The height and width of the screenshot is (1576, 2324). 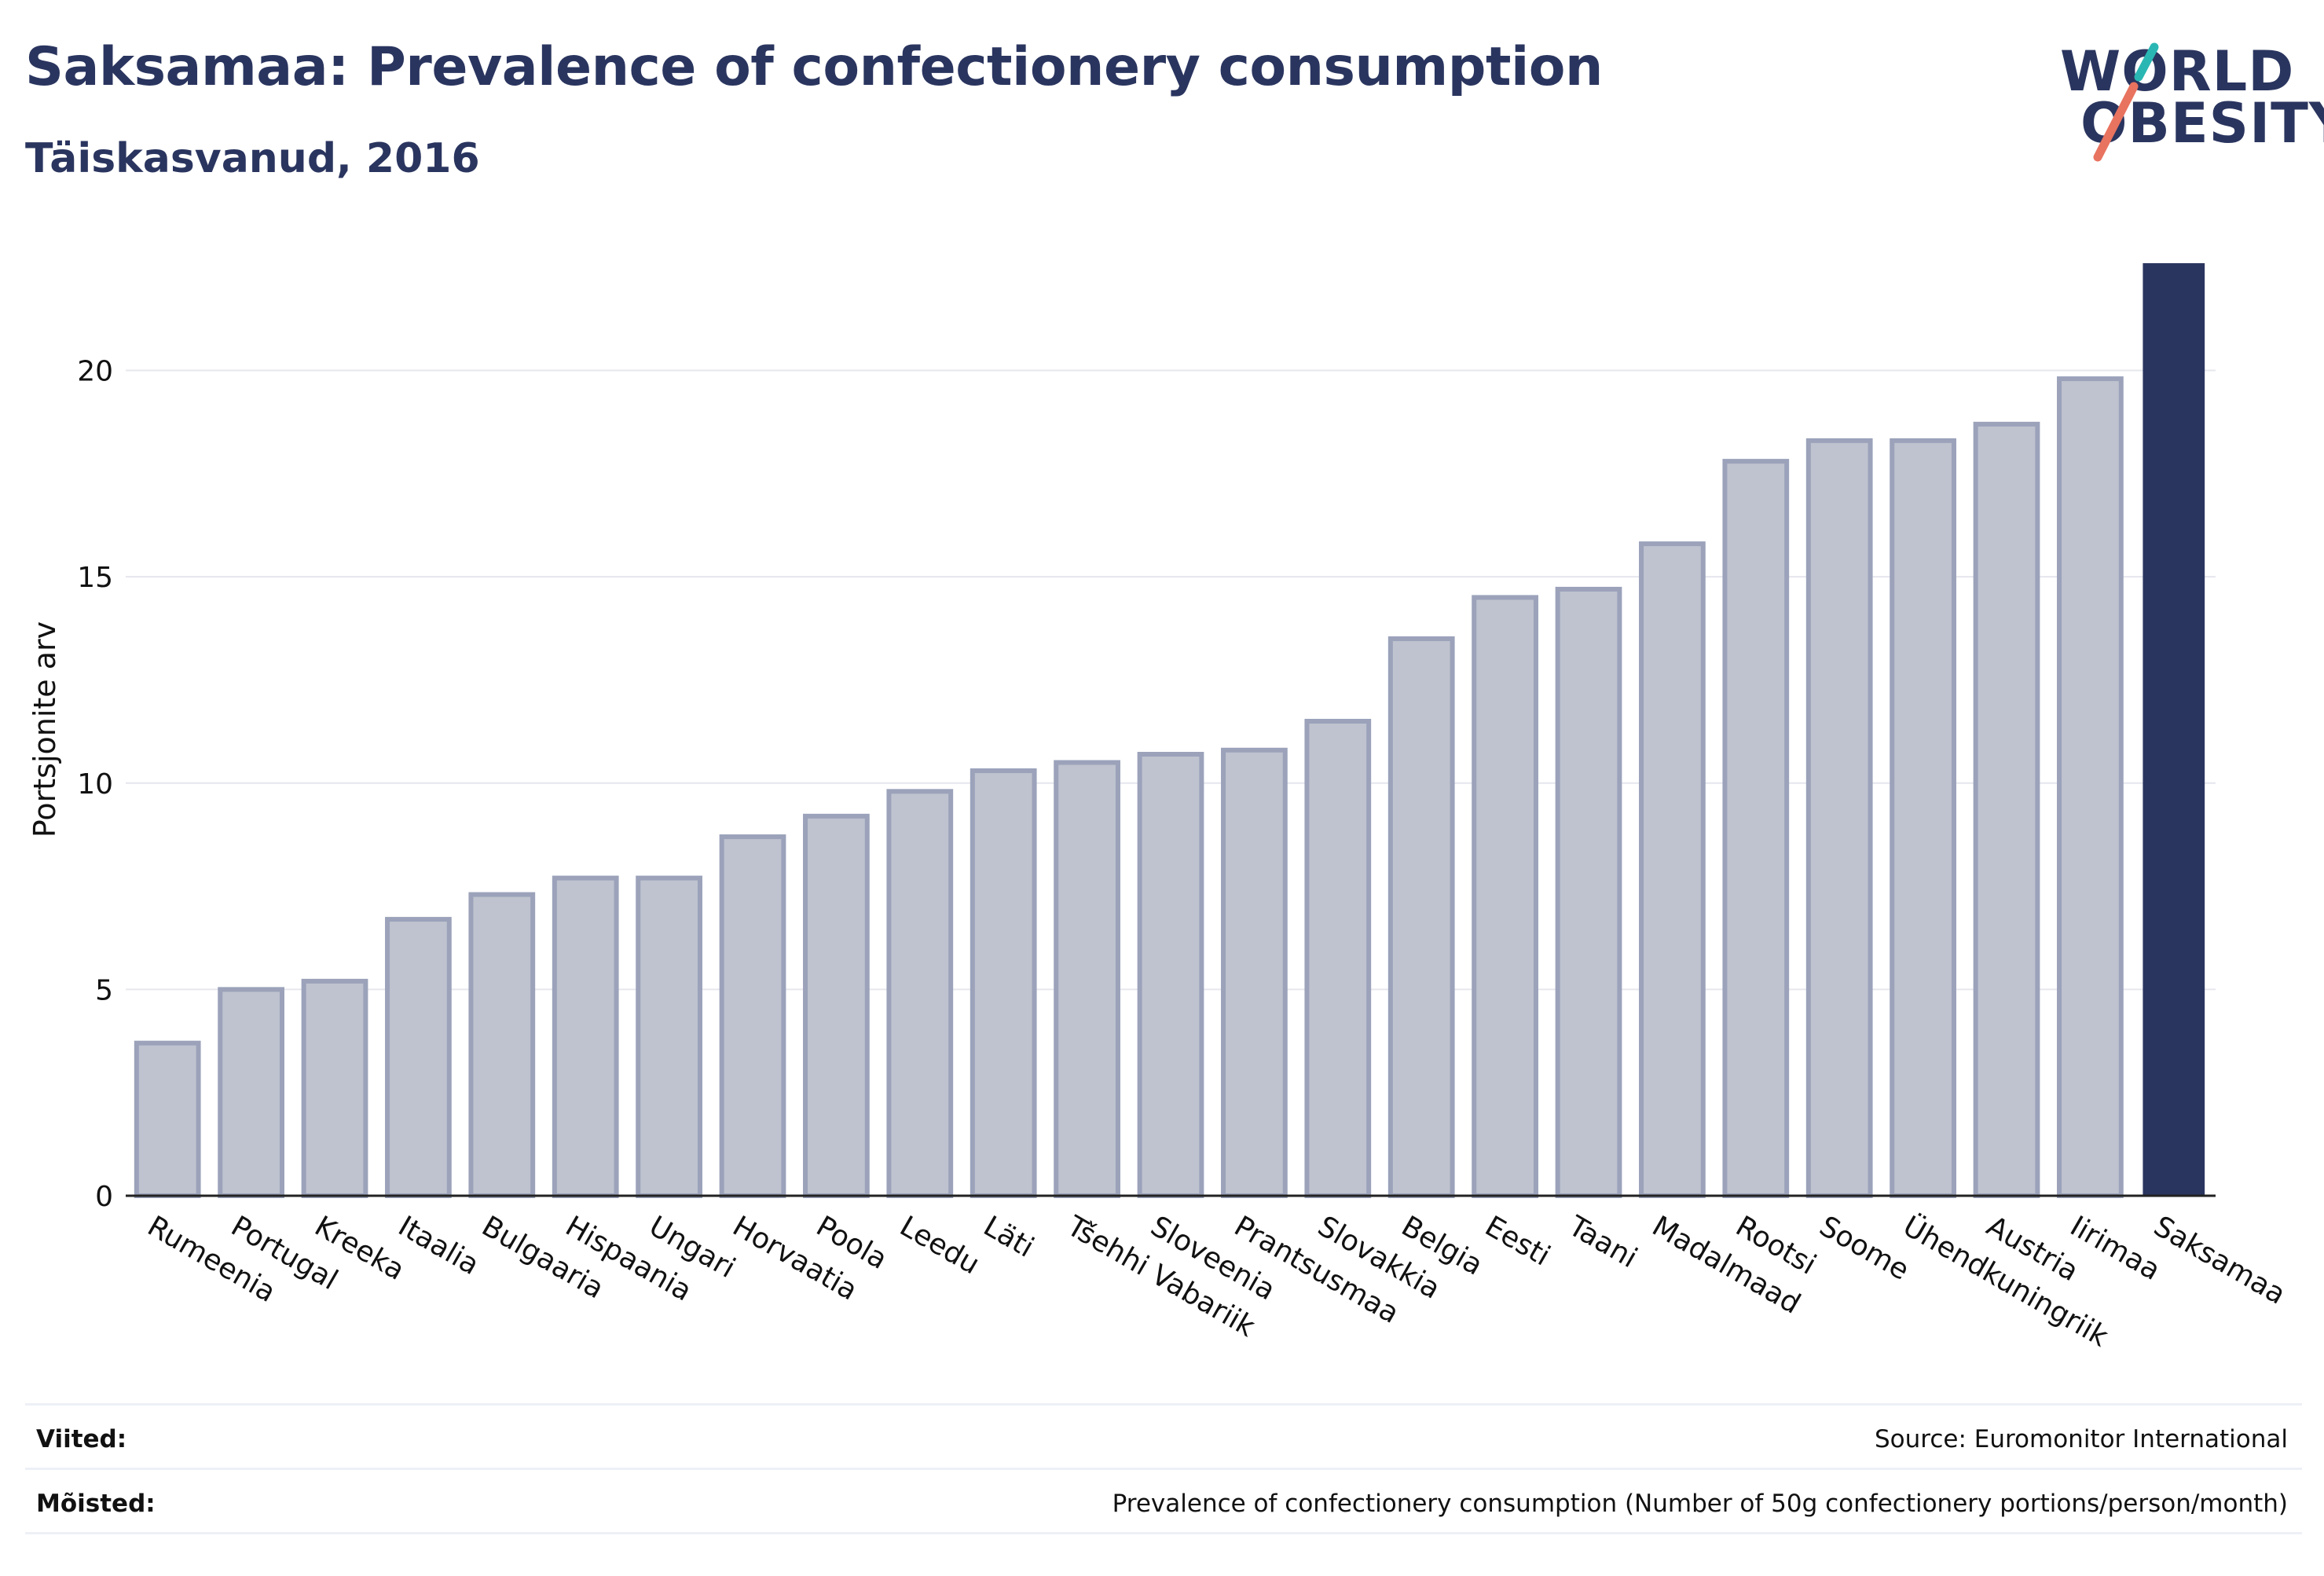 What do you see at coordinates (96, 1504) in the screenshot?
I see `definitions-label: Mõisted:` at bounding box center [96, 1504].